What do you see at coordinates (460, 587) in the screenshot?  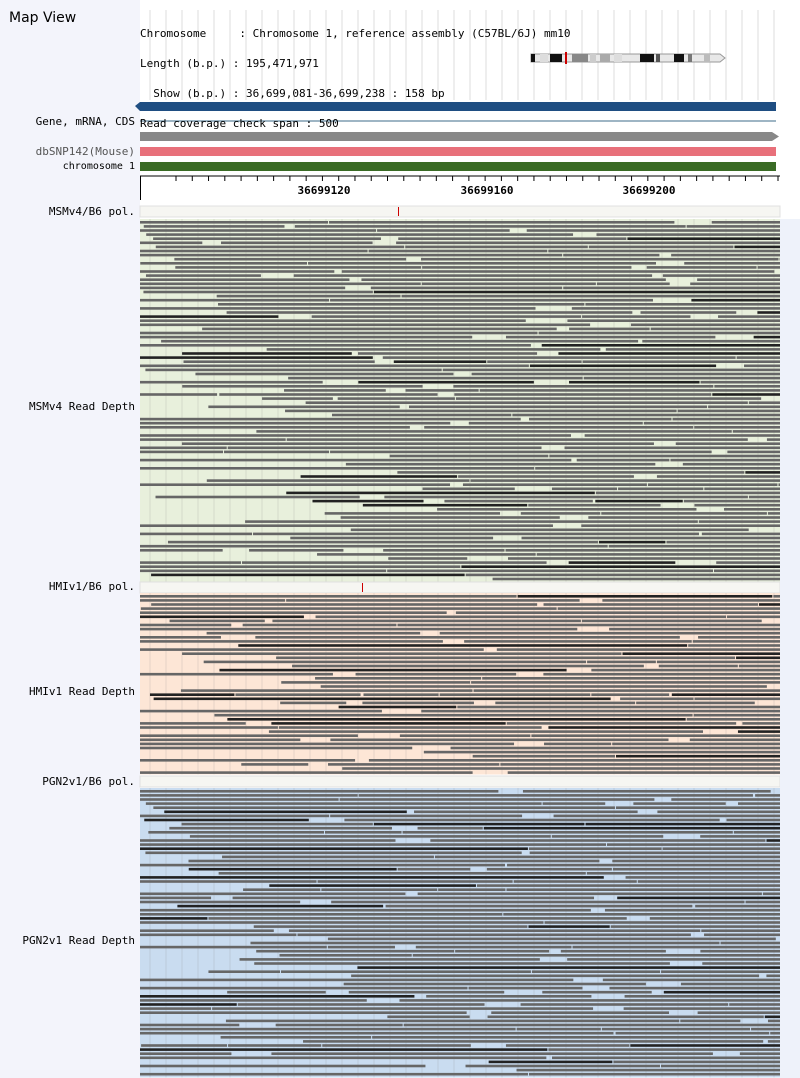 I see `pol-track` at bounding box center [460, 587].